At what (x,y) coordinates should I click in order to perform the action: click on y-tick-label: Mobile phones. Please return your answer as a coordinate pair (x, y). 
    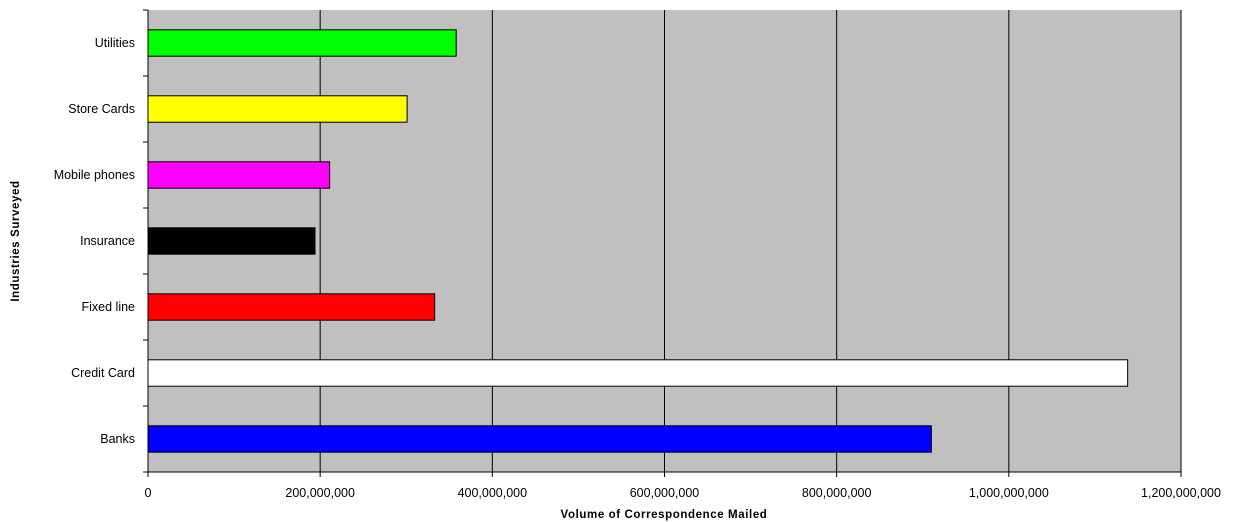
    Looking at the image, I should click on (94, 175).